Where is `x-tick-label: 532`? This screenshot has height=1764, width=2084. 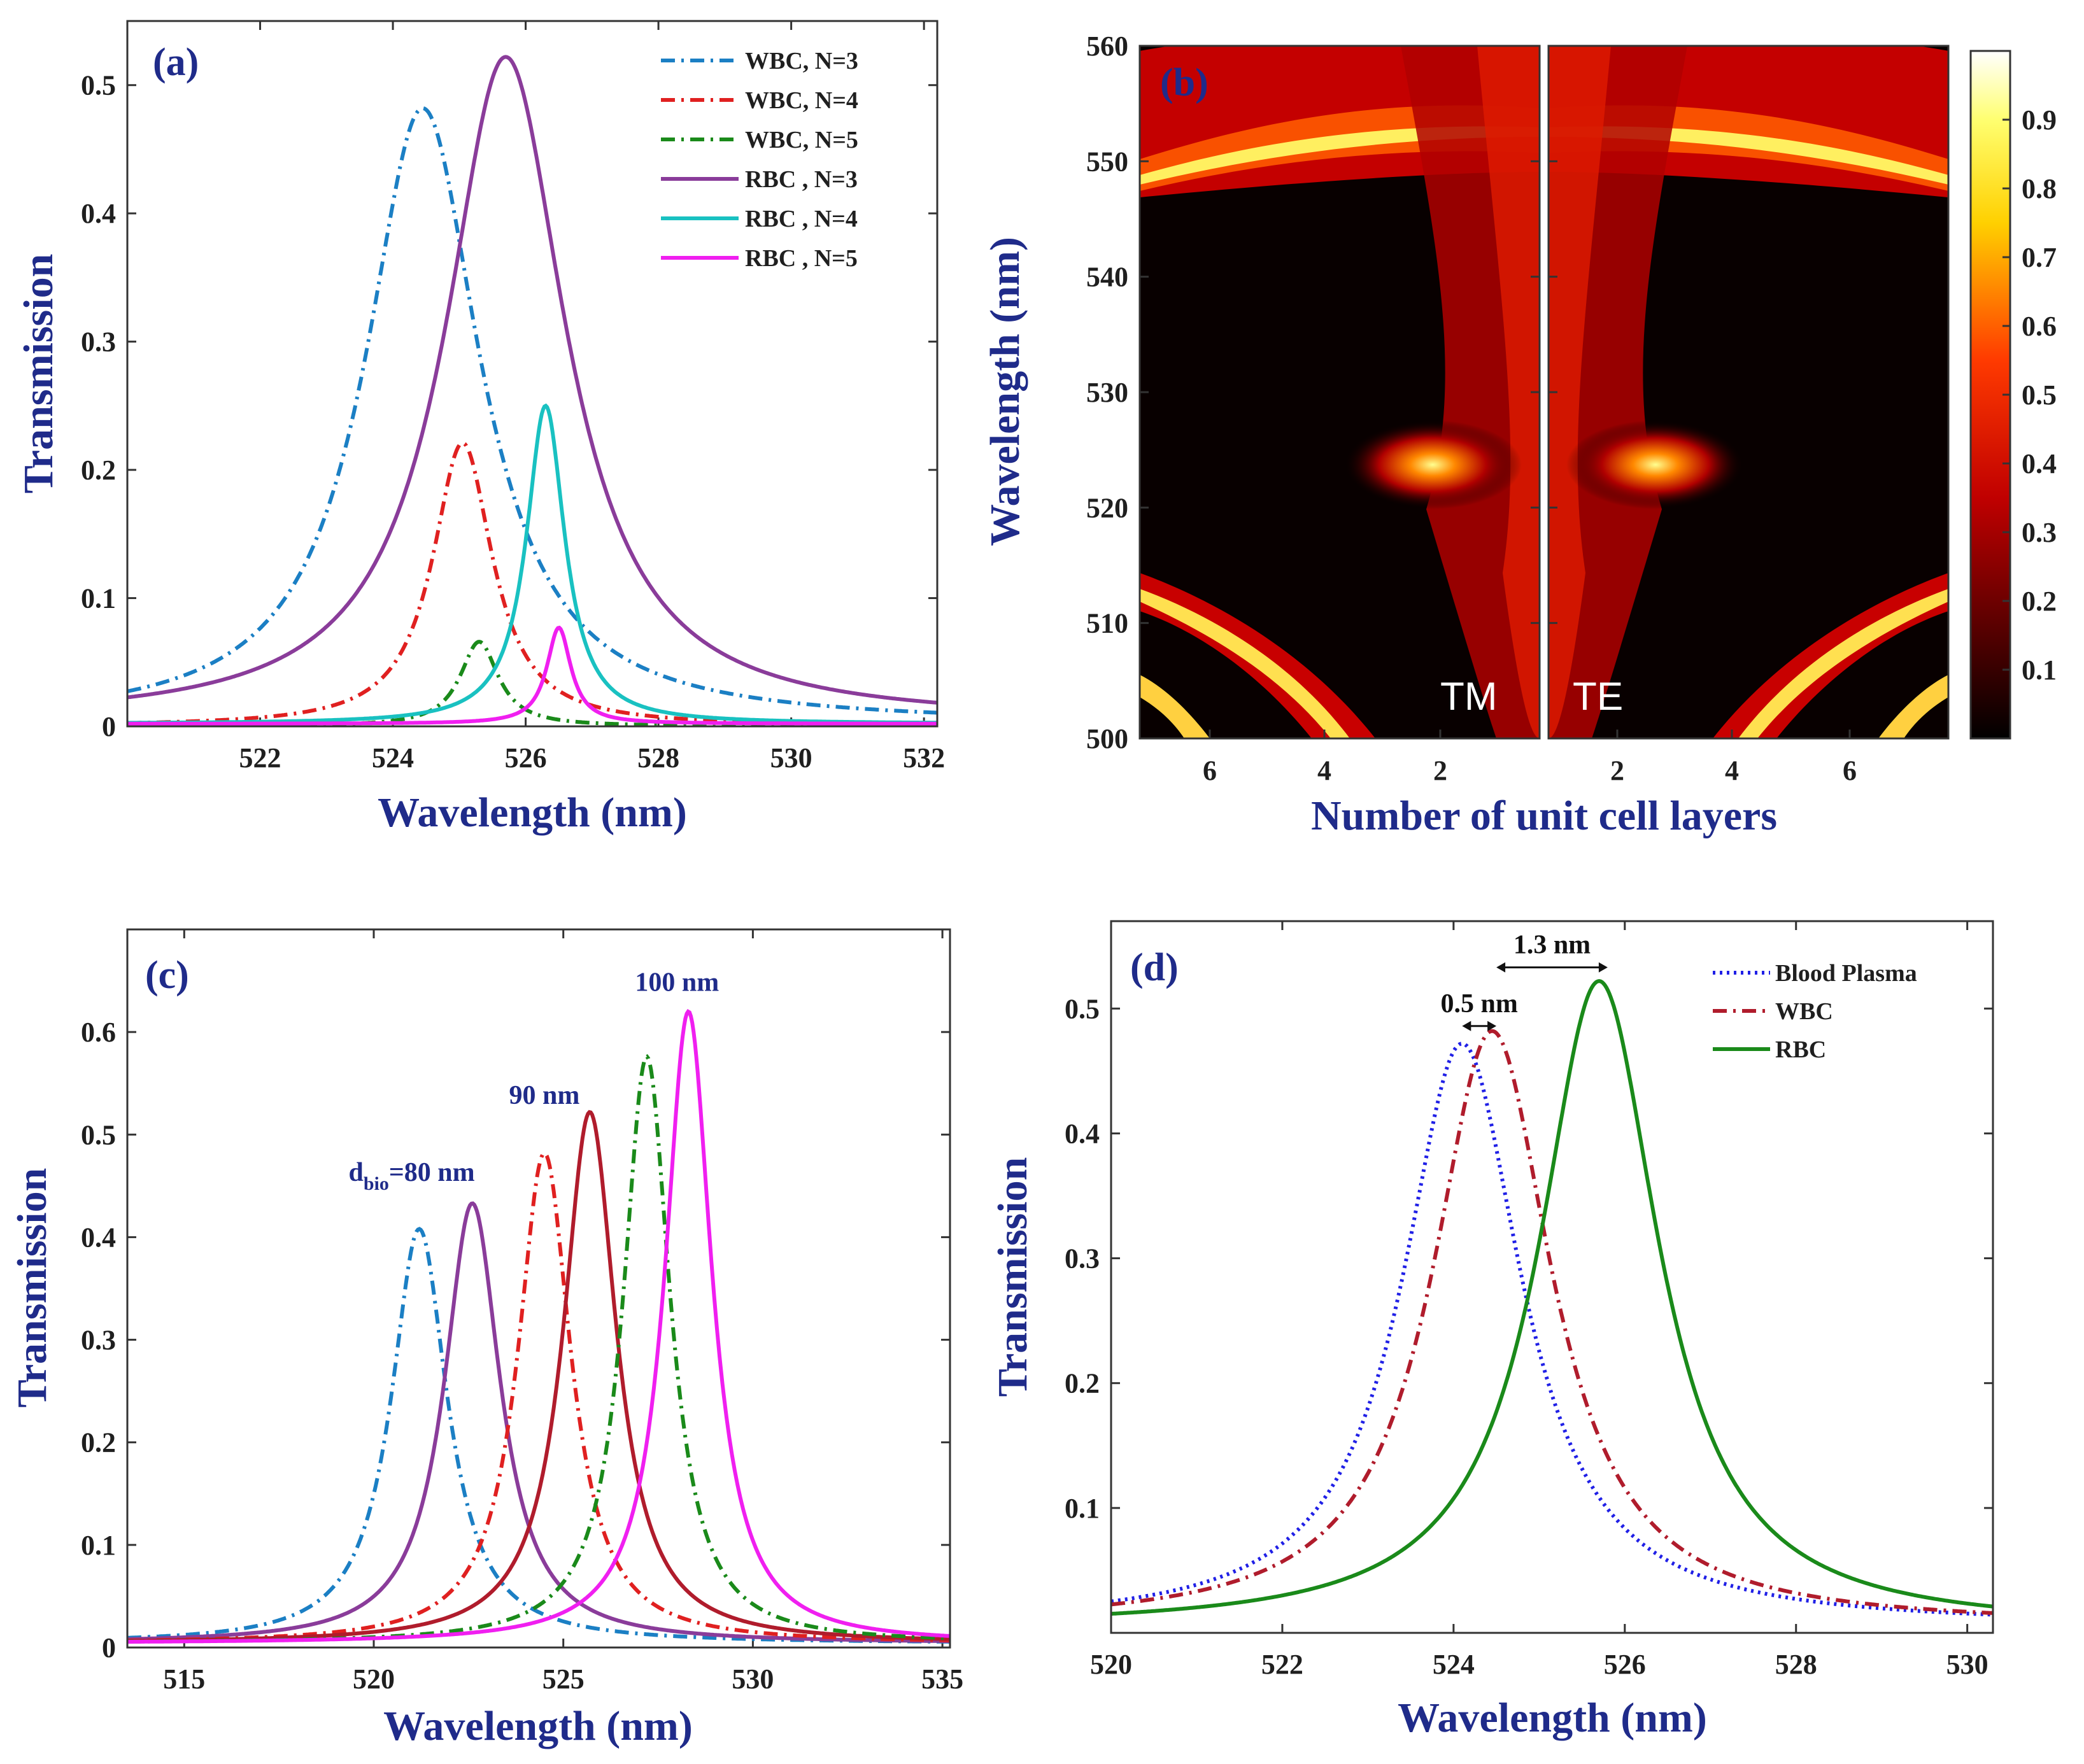
x-tick-label: 532 is located at coordinates (924, 758).